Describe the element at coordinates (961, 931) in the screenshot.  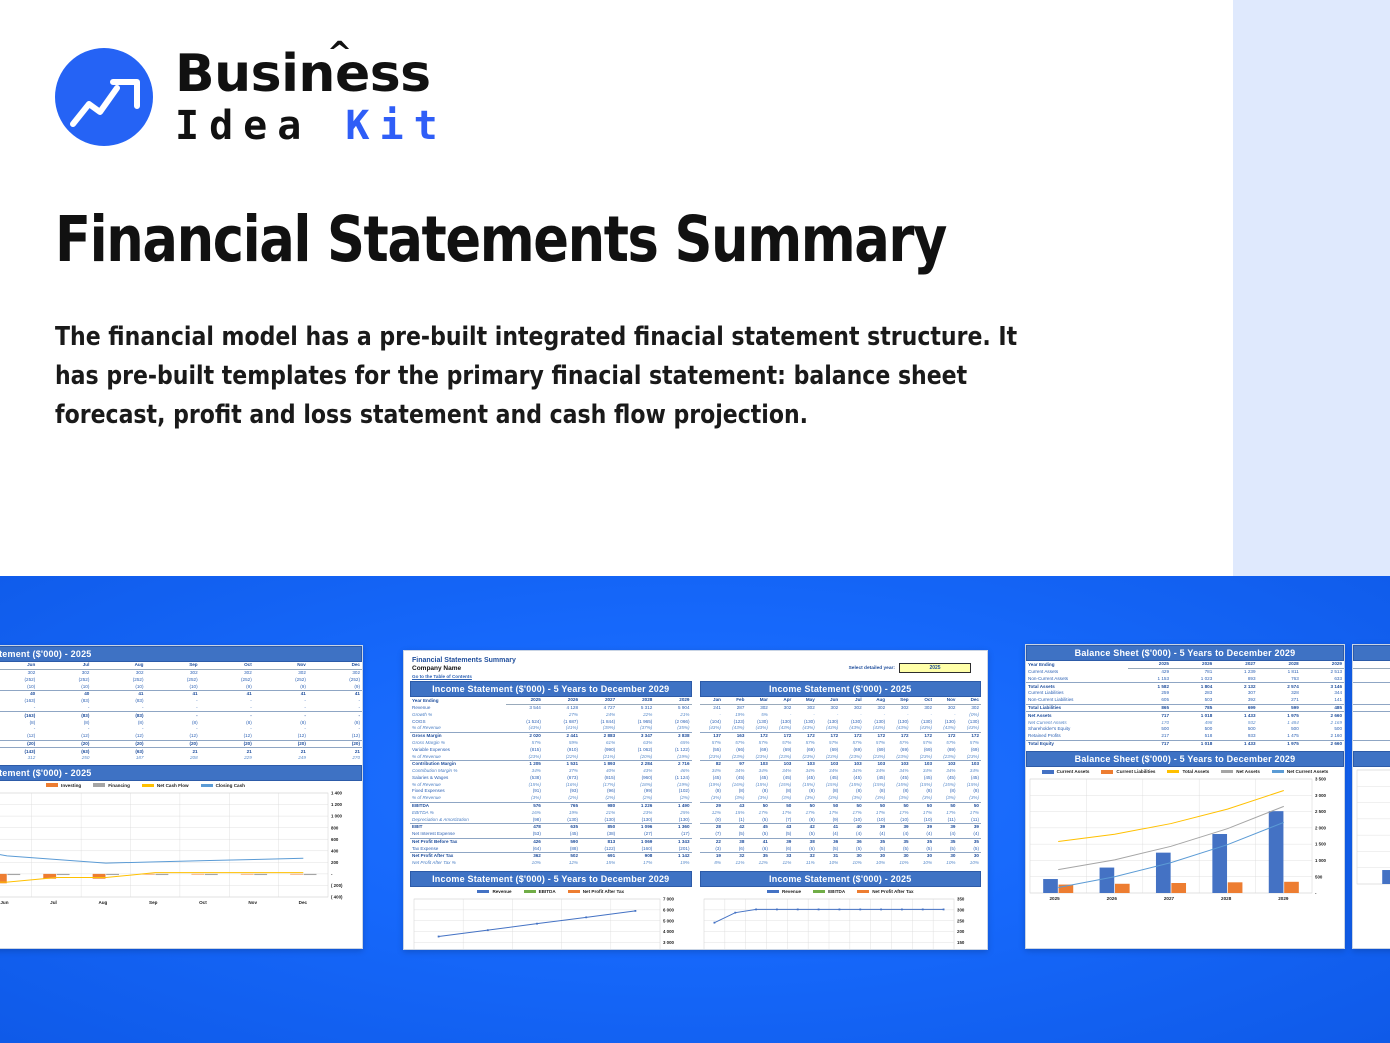
I see `svg-text: 200` at that location.